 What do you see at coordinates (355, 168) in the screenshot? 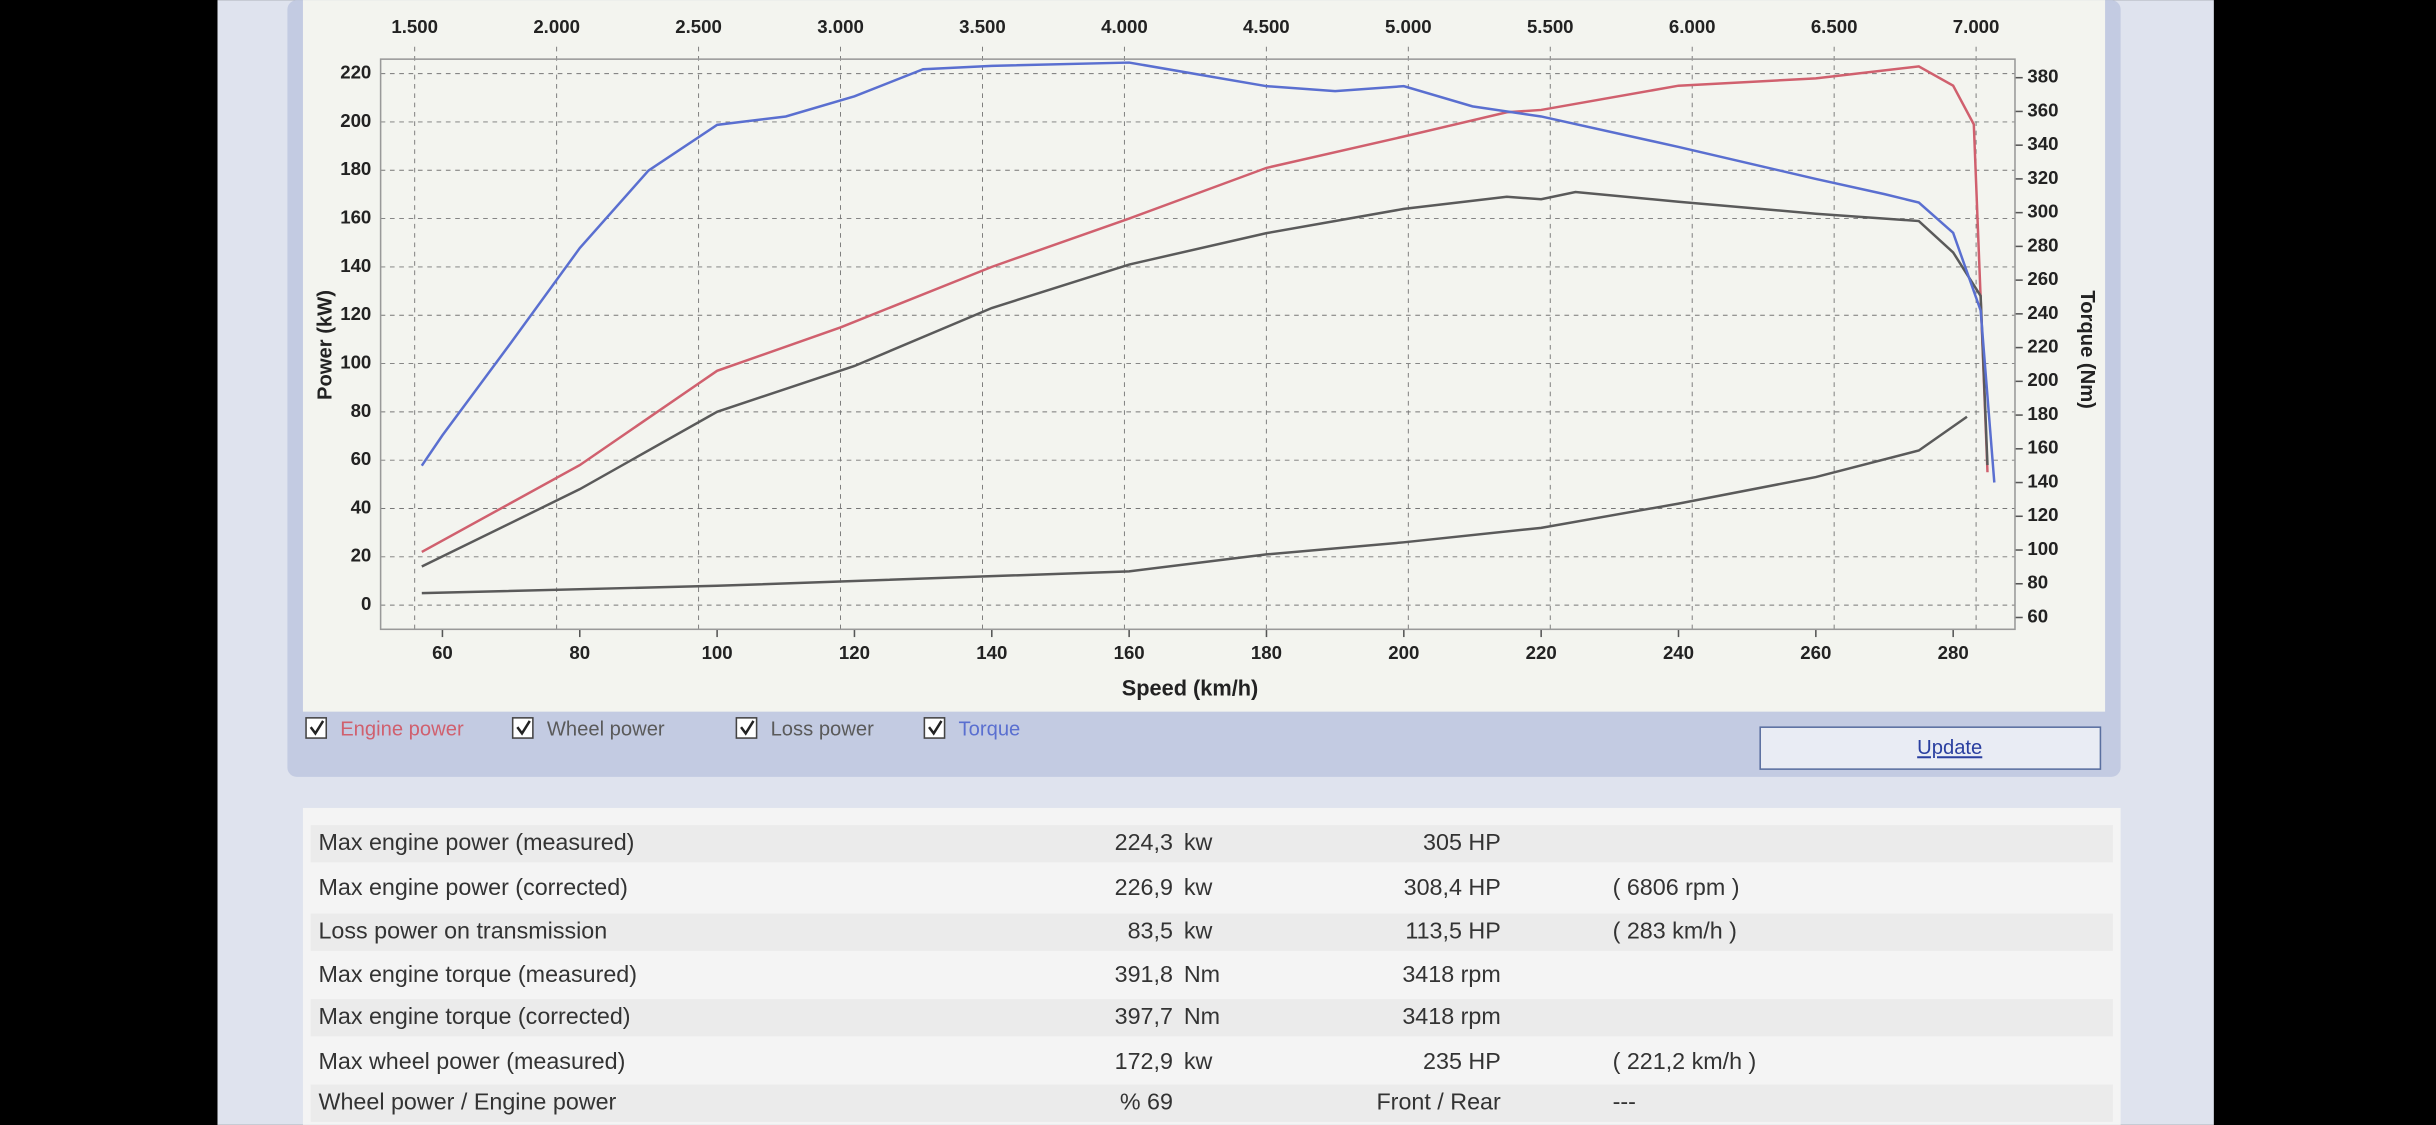
I see `y-tick-label: 180` at bounding box center [355, 168].